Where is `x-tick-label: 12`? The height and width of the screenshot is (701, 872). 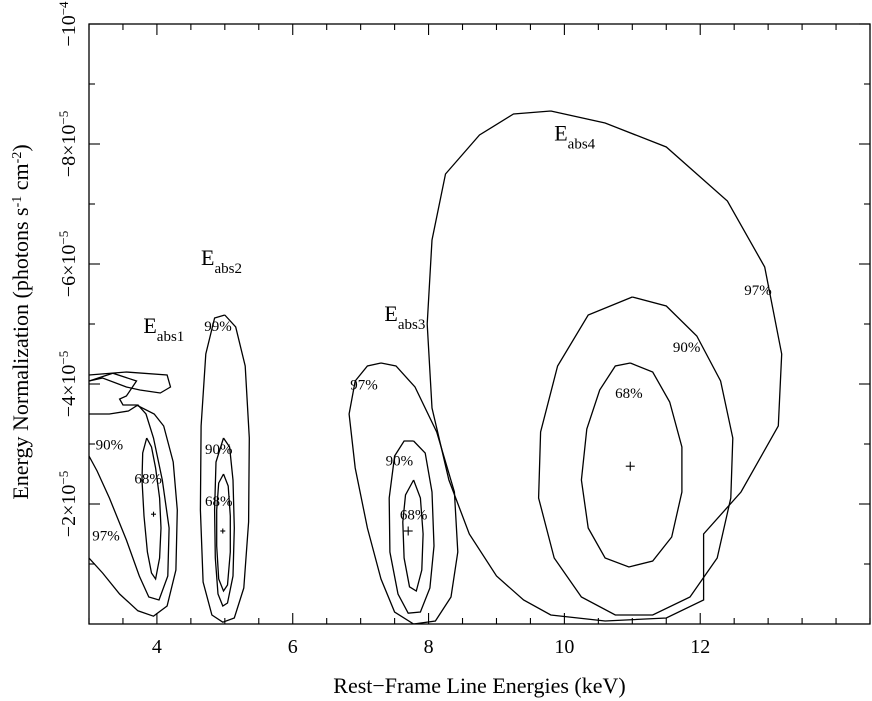 x-tick-label: 12 is located at coordinates (700, 647).